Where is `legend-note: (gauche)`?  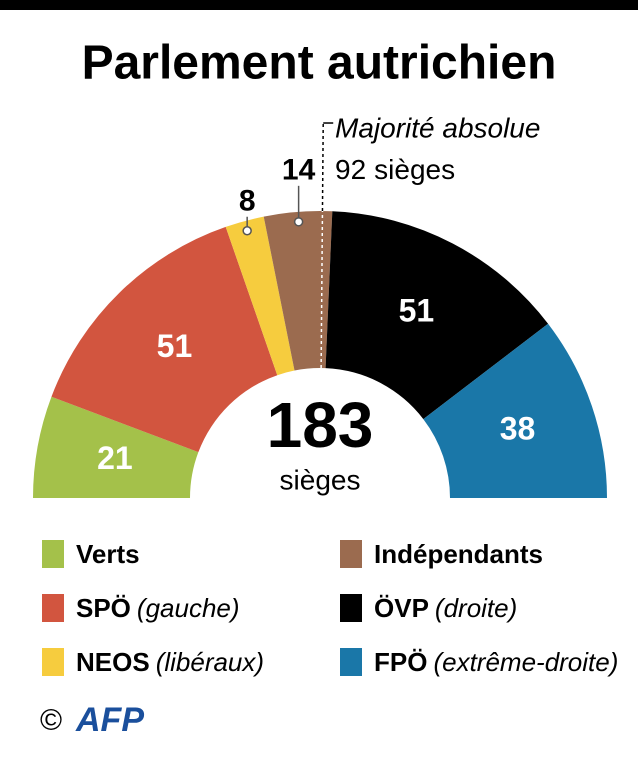
legend-note: (gauche) is located at coordinates (188, 608).